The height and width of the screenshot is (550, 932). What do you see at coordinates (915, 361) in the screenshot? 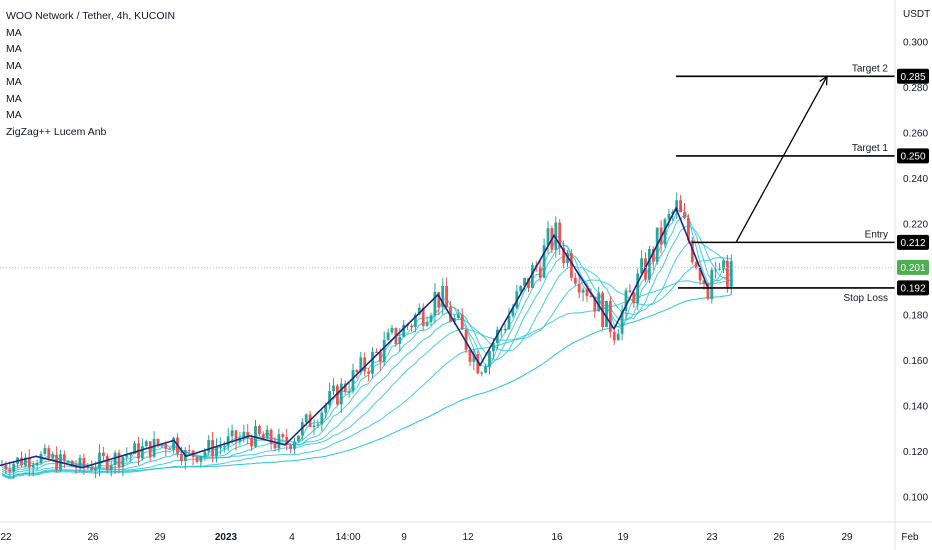
I see `y-tick-label: 0.160` at bounding box center [915, 361].